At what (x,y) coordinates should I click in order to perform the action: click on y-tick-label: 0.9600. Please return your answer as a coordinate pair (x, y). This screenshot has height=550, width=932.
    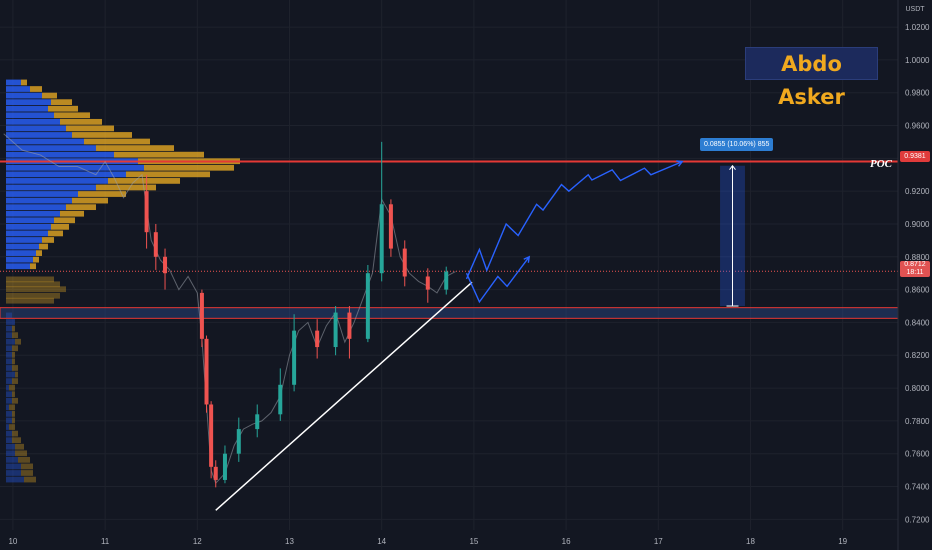
    Looking at the image, I should click on (917, 126).